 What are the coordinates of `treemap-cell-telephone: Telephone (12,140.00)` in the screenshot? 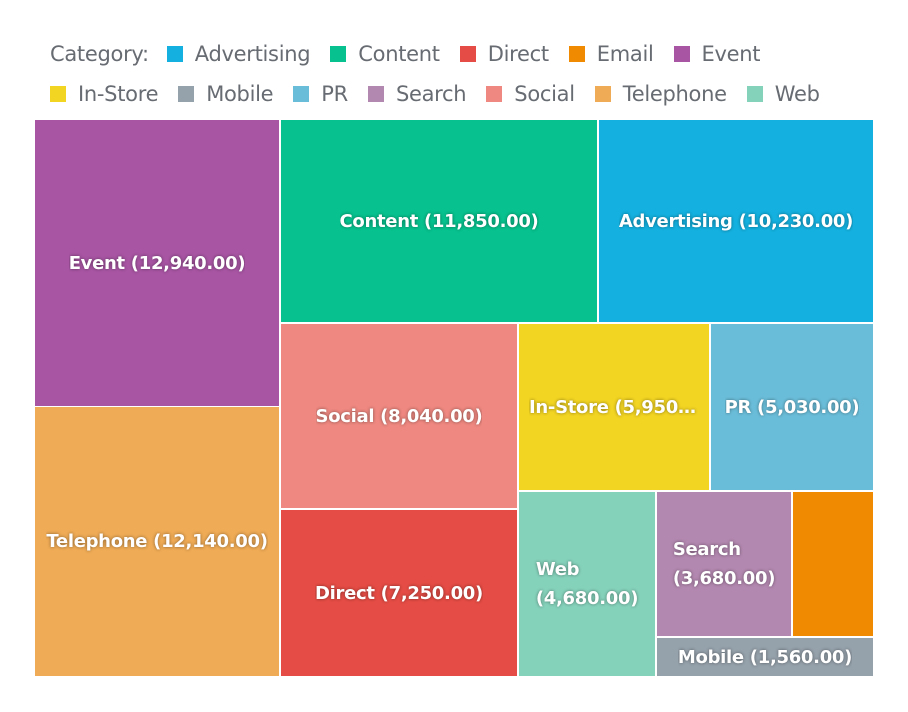 It's located at (157, 541).